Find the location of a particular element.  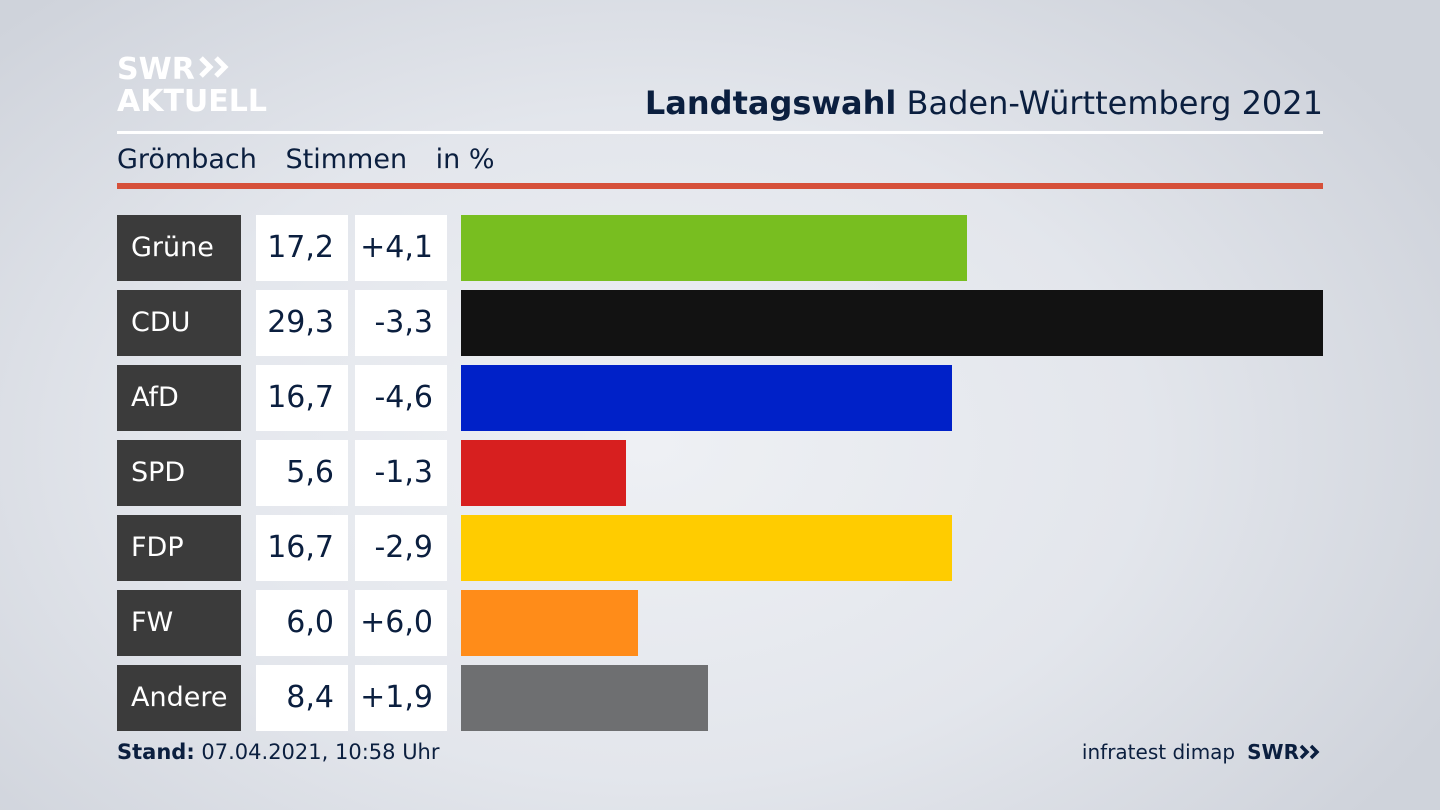

party-label: AfD is located at coordinates (179, 398).